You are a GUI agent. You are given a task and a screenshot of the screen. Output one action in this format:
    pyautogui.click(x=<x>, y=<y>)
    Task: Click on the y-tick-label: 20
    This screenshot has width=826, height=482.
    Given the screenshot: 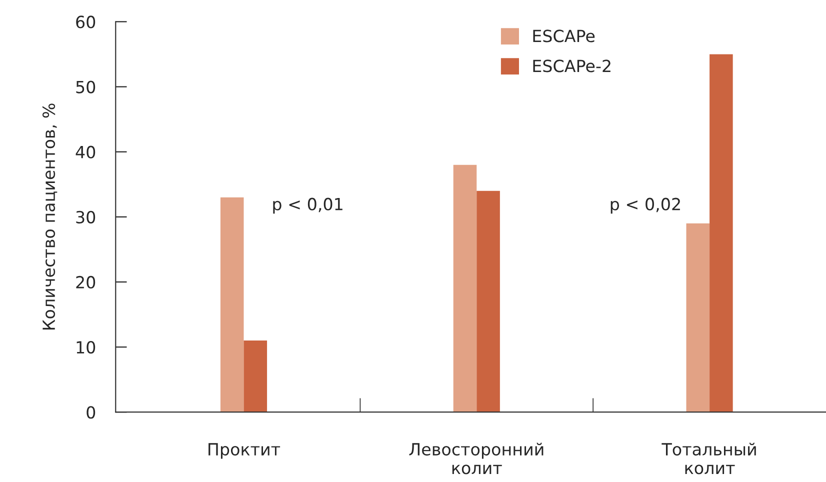 What is the action you would take?
    pyautogui.click(x=86, y=282)
    